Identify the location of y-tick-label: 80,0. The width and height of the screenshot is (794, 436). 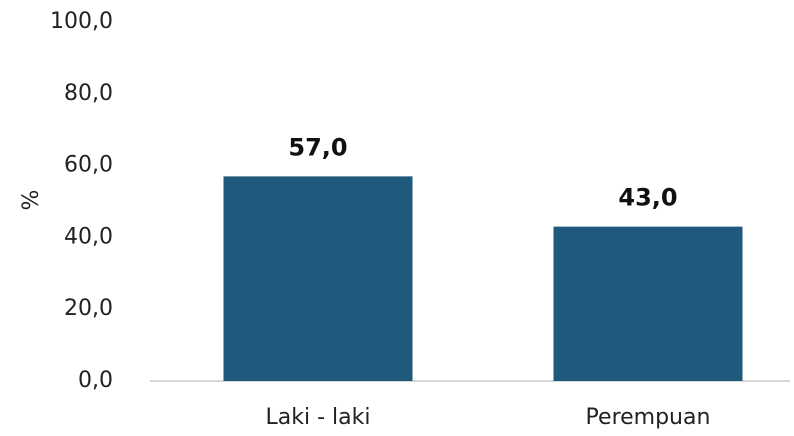
(88, 93).